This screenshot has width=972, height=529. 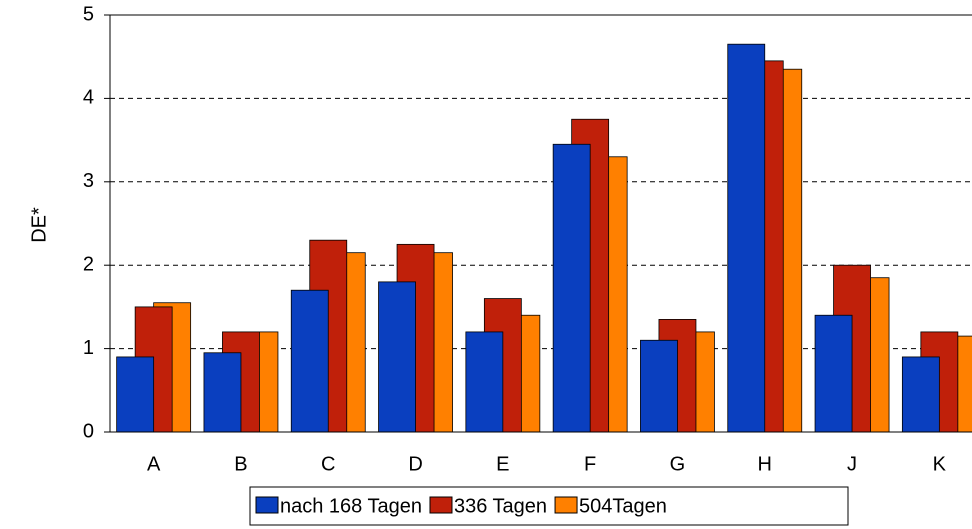 What do you see at coordinates (88, 264) in the screenshot?
I see `y-tick-label: 2` at bounding box center [88, 264].